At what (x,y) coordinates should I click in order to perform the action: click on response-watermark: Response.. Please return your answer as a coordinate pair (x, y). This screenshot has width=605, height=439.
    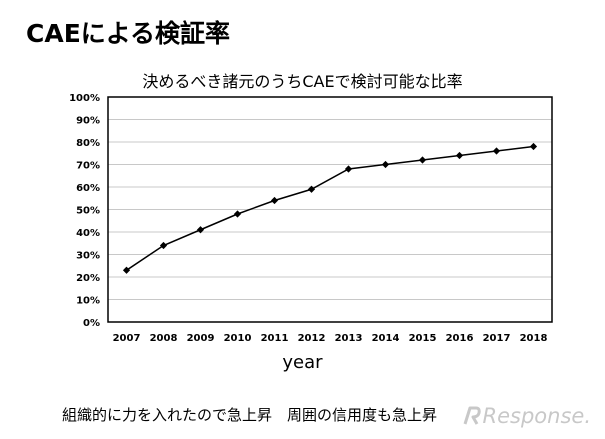
    Looking at the image, I should click on (527, 416).